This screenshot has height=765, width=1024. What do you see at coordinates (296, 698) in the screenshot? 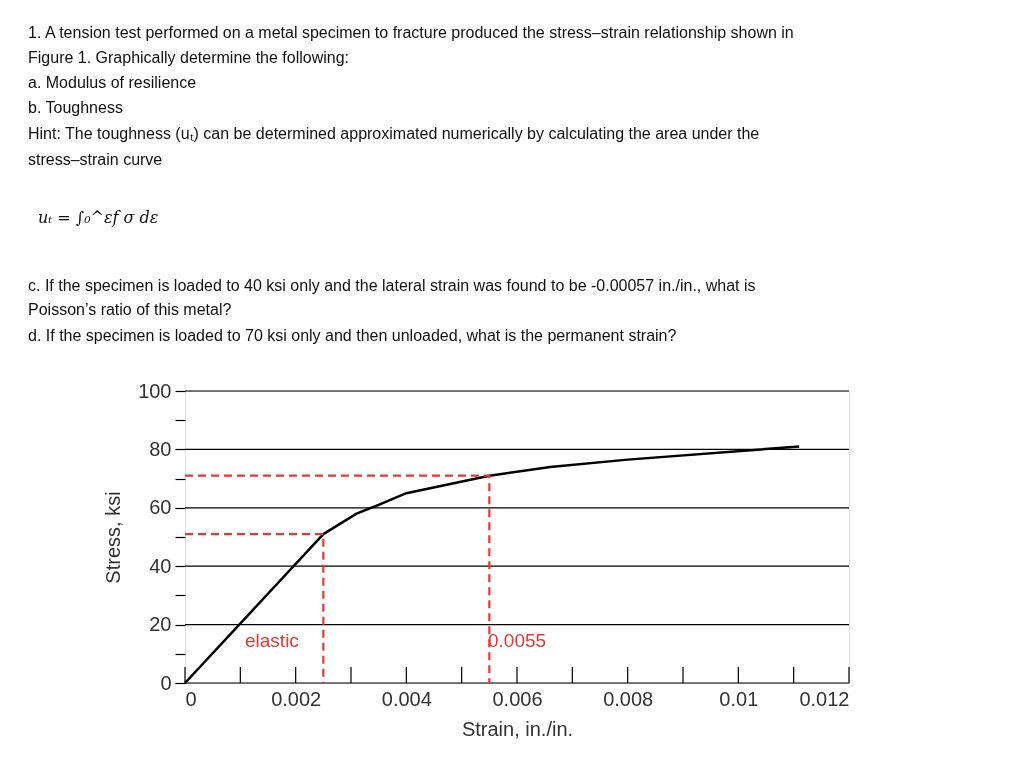
I see `x-tick-label: 0.002` at bounding box center [296, 698].